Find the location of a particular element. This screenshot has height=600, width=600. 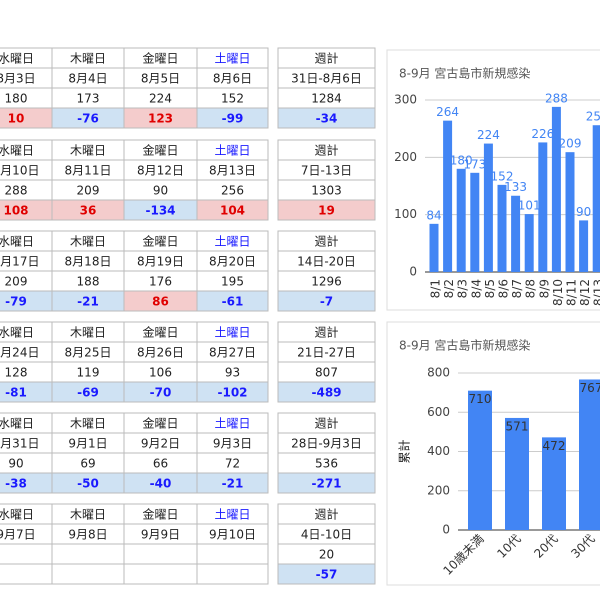

cell-text: 188 is located at coordinates (88, 282).